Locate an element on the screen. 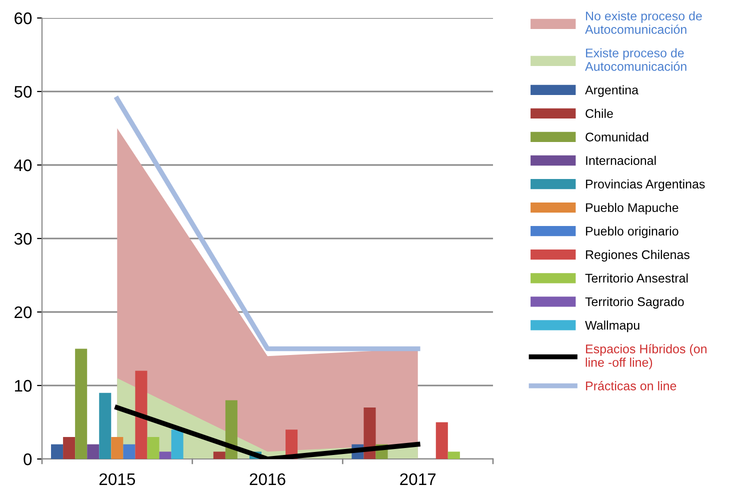 Image resolution: width=736 pixels, height=493 pixels. x-tick-label: 2015 is located at coordinates (117, 479).